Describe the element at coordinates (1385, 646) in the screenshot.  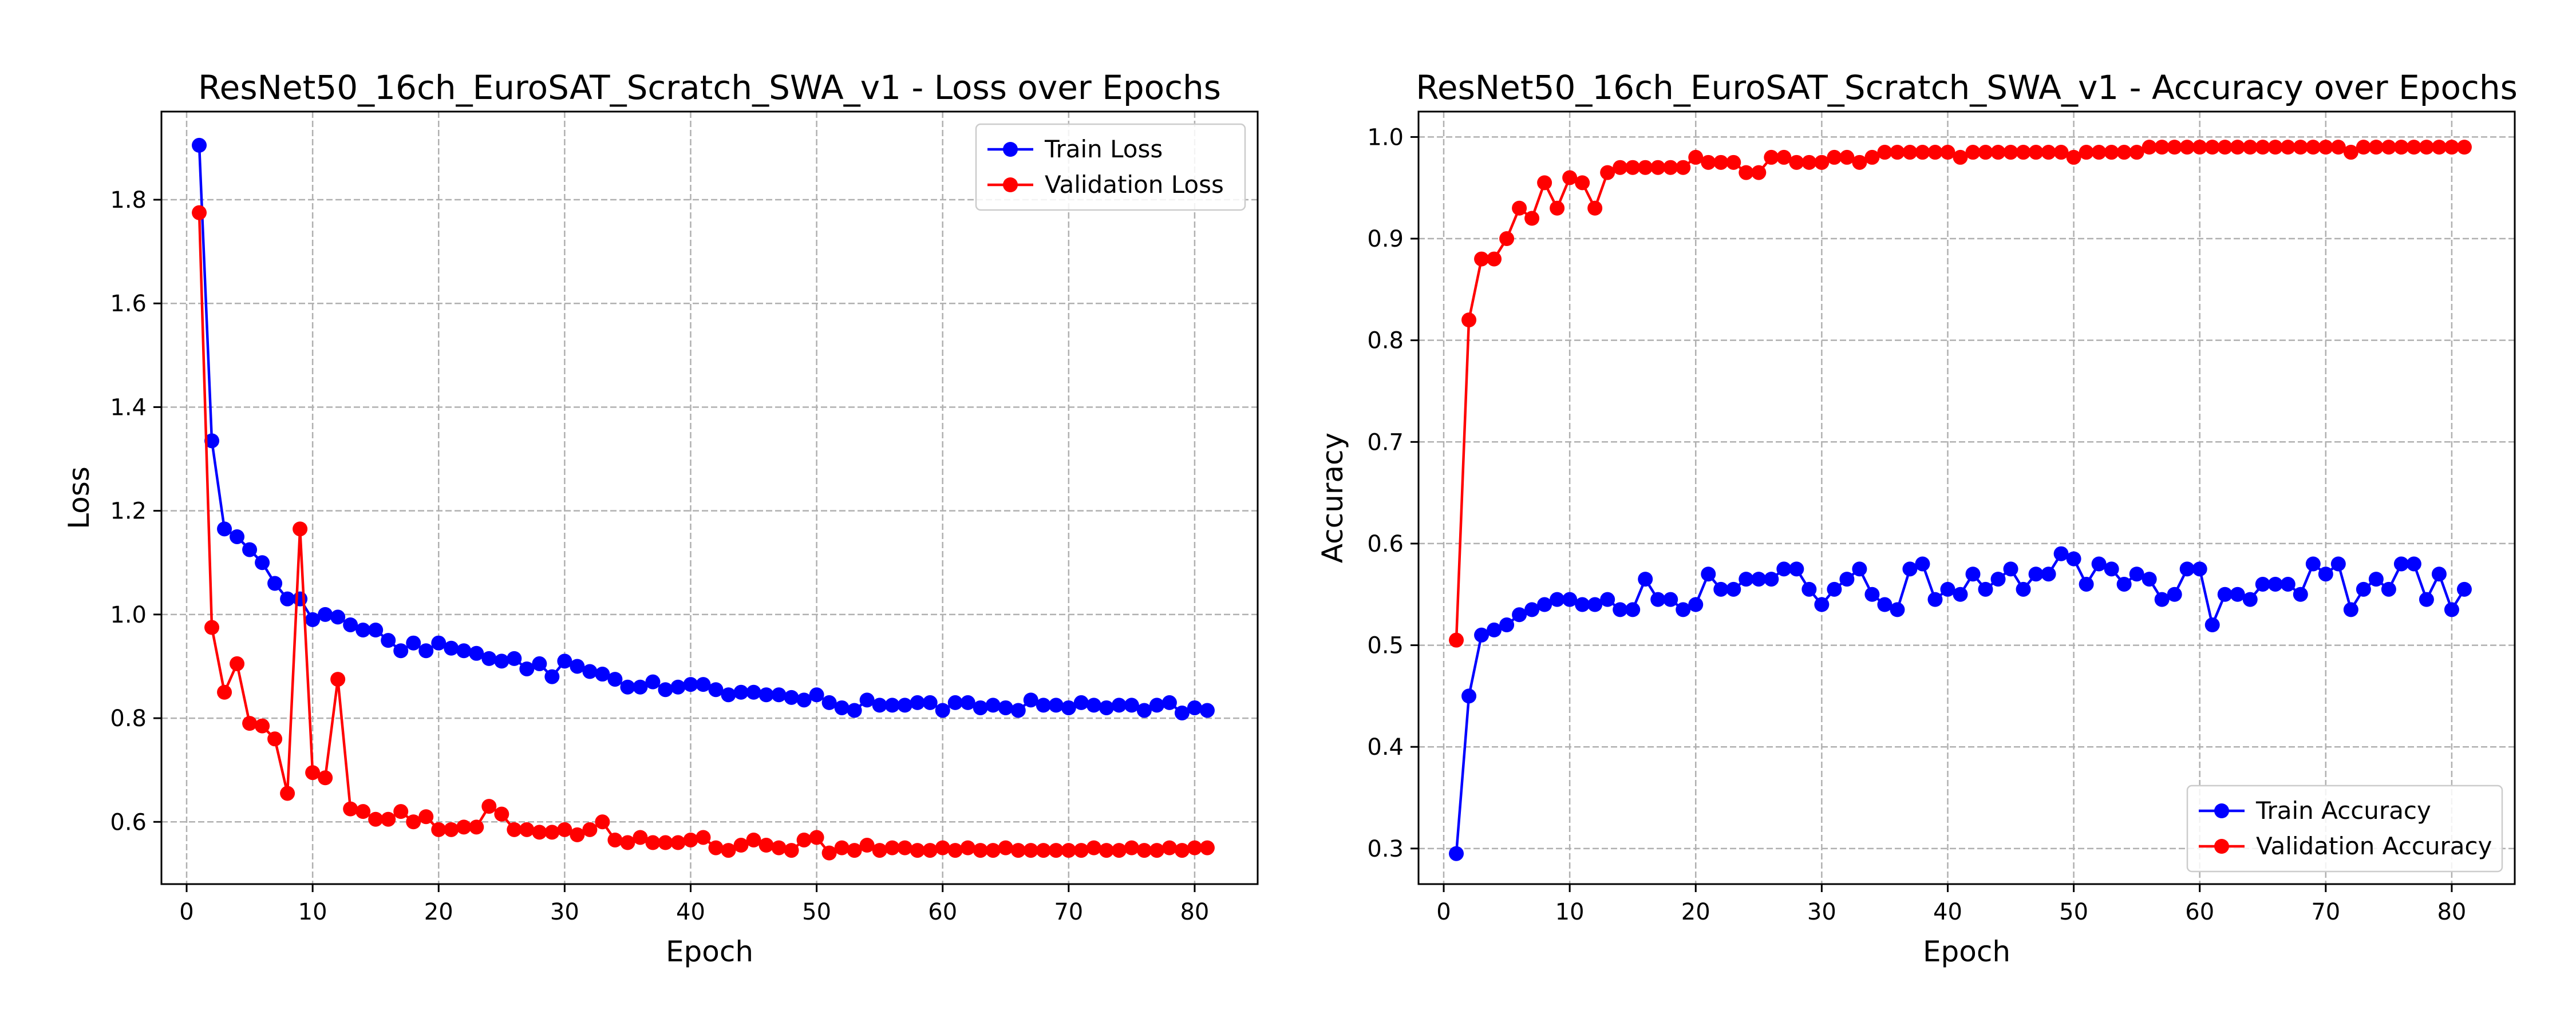
I see `y-tick-label: 0.5` at that location.